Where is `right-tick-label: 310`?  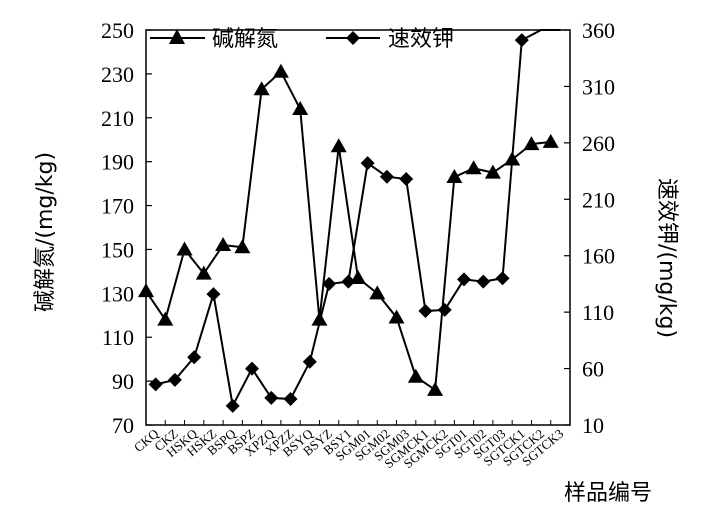
right-tick-label: 310 is located at coordinates (598, 86).